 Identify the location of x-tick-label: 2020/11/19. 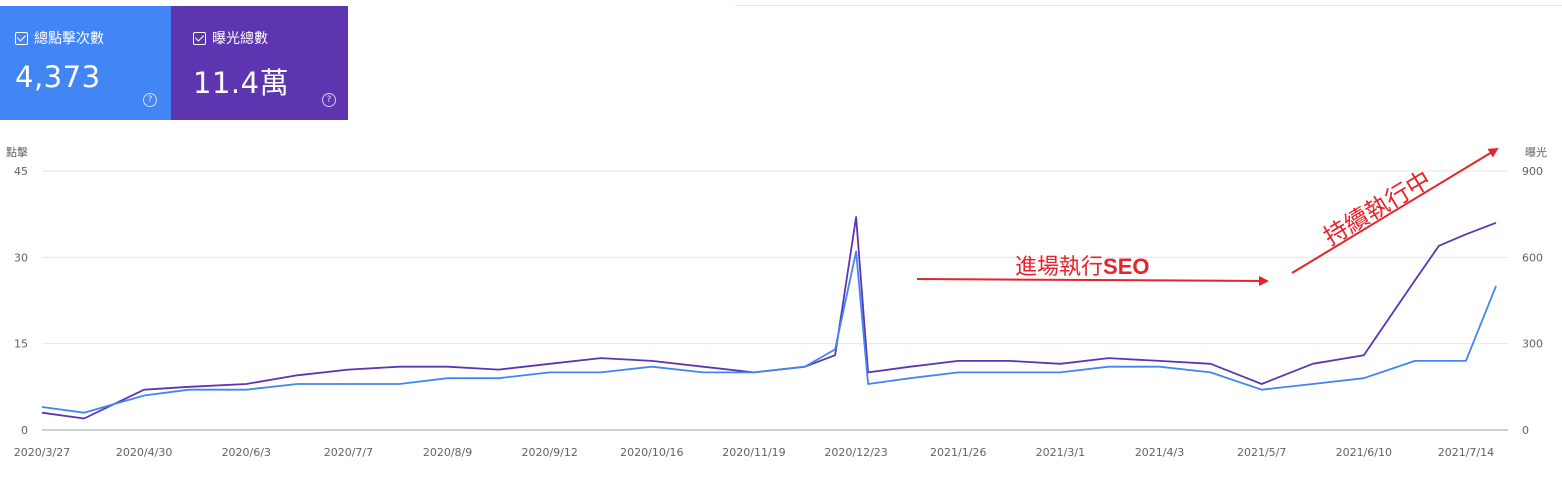
(753, 452).